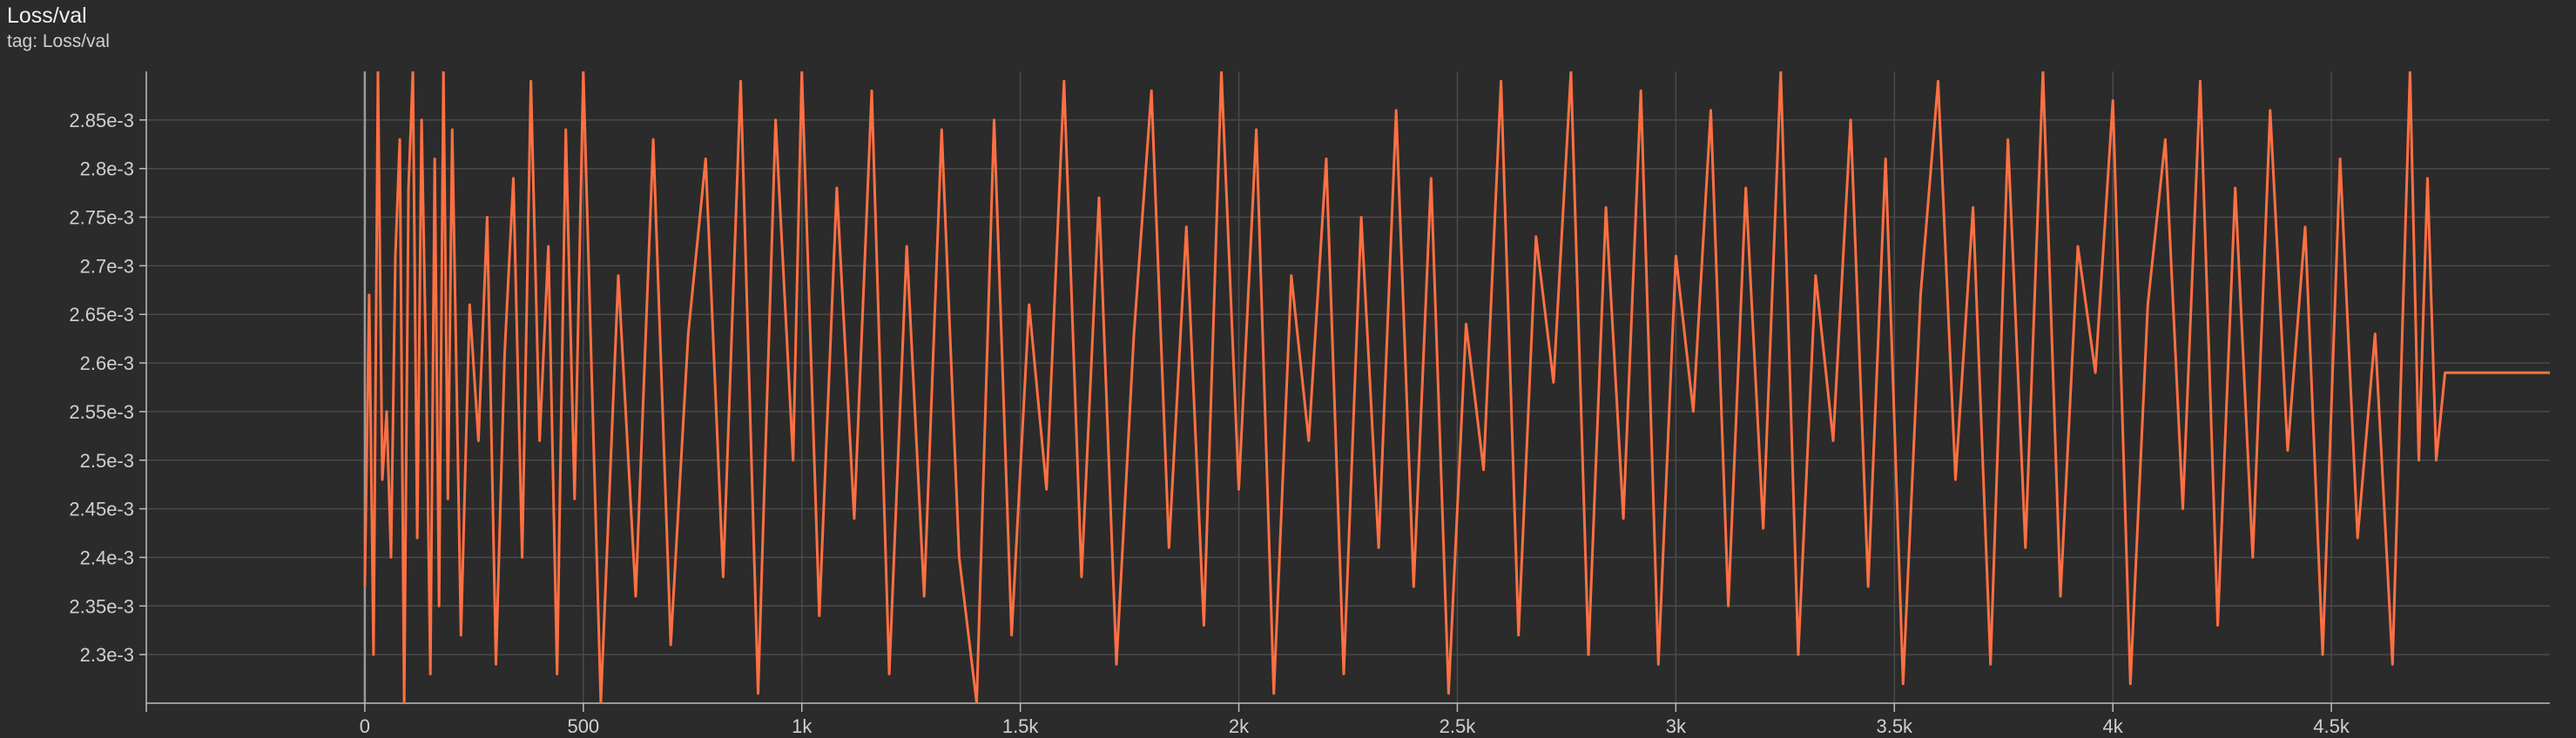  Describe the element at coordinates (101, 218) in the screenshot. I see `y-tick-label: 2.75e-3` at that location.